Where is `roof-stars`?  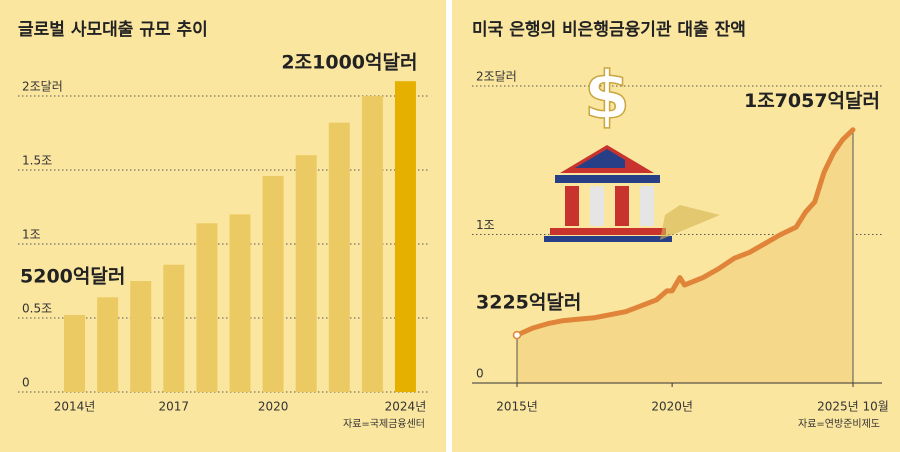
roof-stars is located at coordinates (600, 158).